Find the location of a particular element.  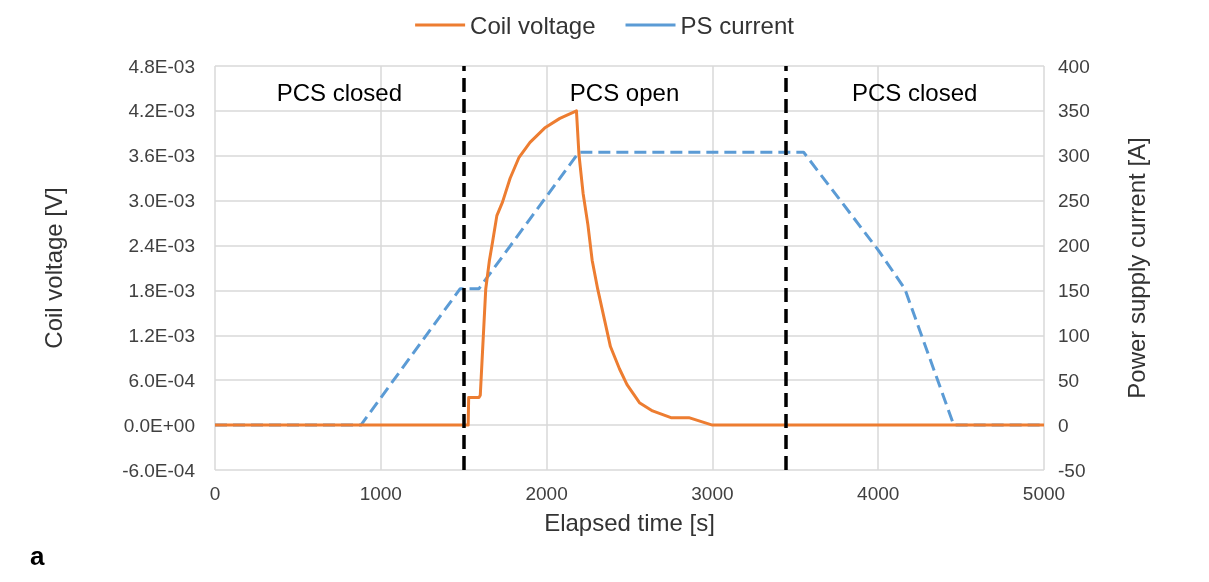

y2-axis-title: Power supply current [A] is located at coordinates (1136, 268).